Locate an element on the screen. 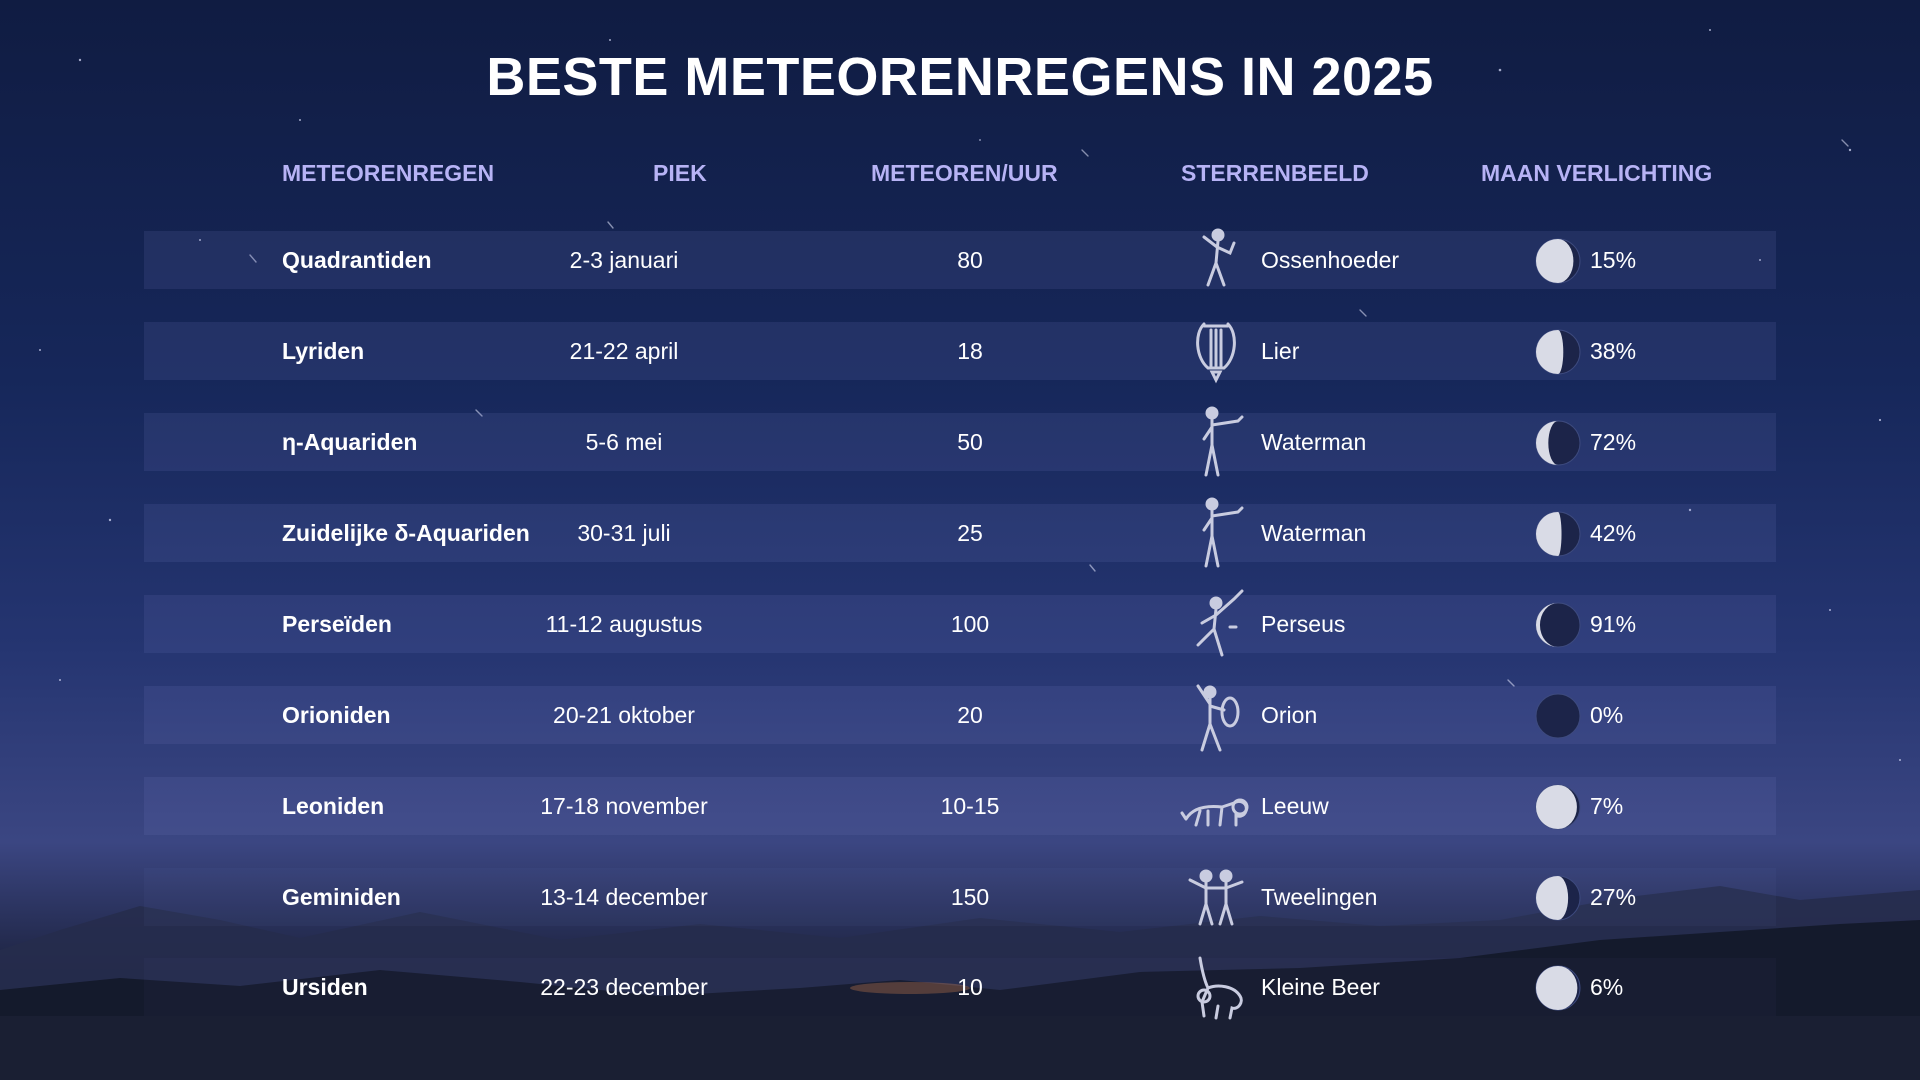  shower-name: Leoniden is located at coordinates (333, 806).